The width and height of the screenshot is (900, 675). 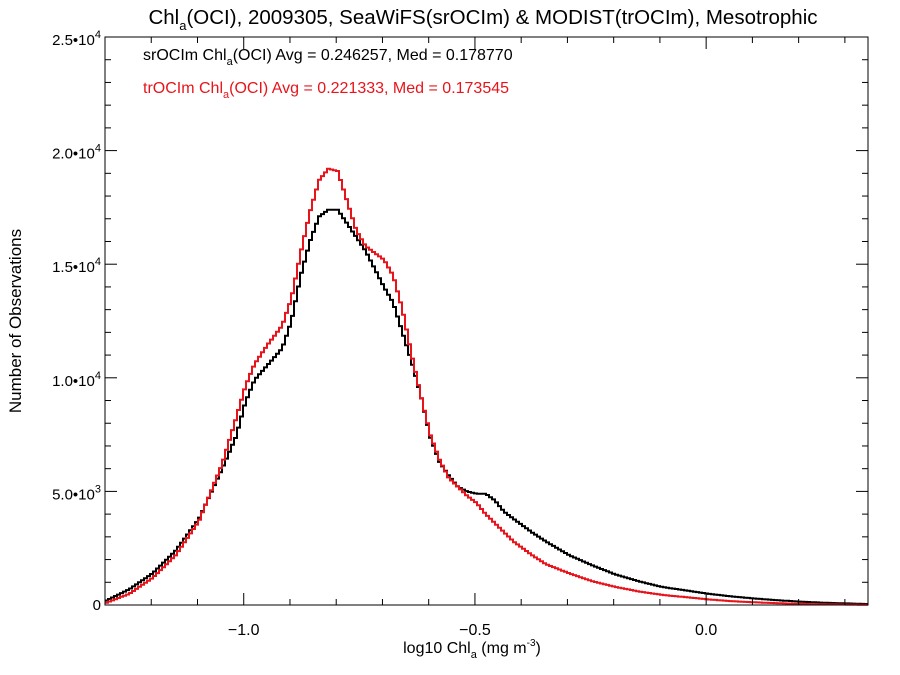 I want to click on x-tick-label: −1.0, so click(x=244, y=630).